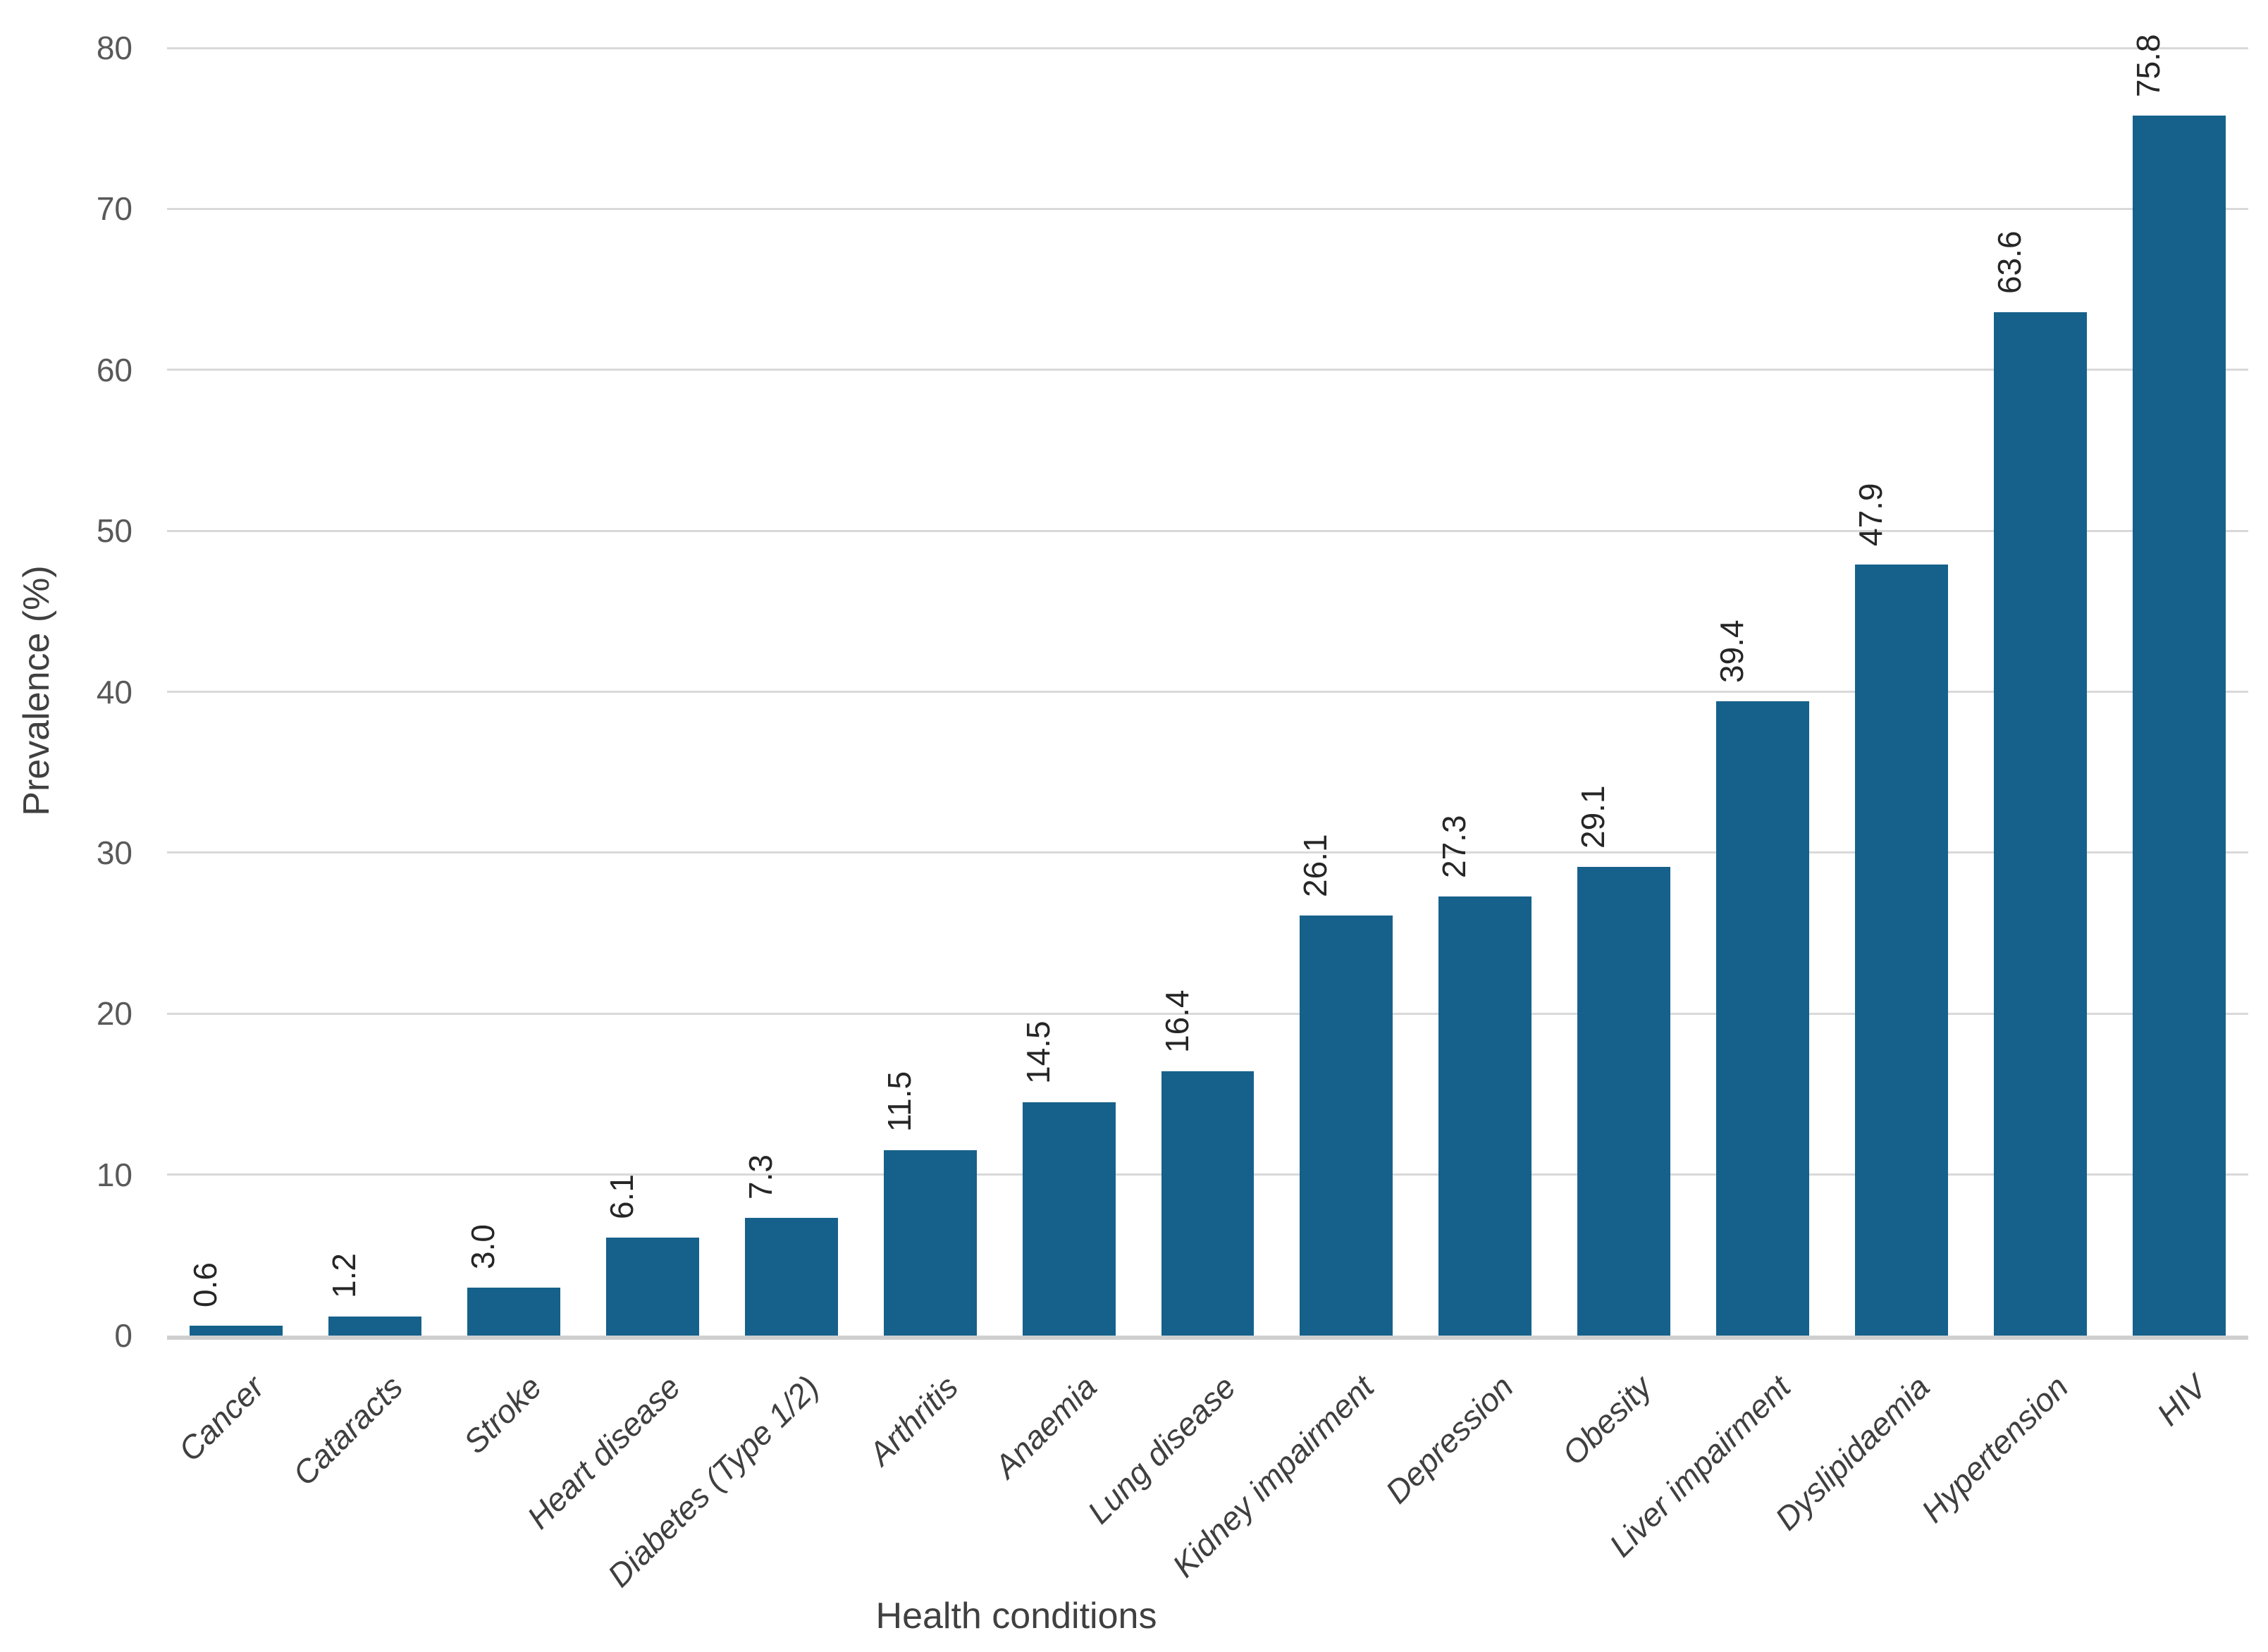 Image resolution: width=2268 pixels, height=1652 pixels. I want to click on x-category-label: Anaemia, so click(1045, 1426).